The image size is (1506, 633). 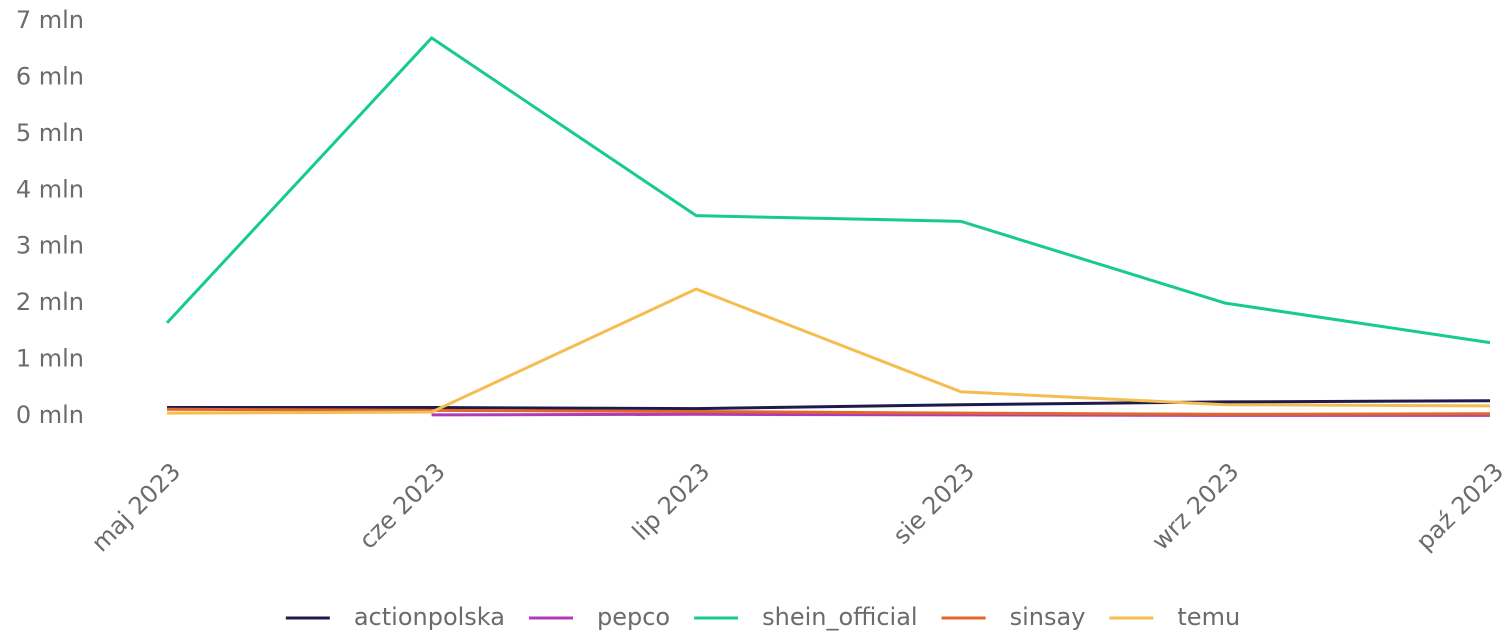 I want to click on legend-label: temu, so click(x=1208, y=617).